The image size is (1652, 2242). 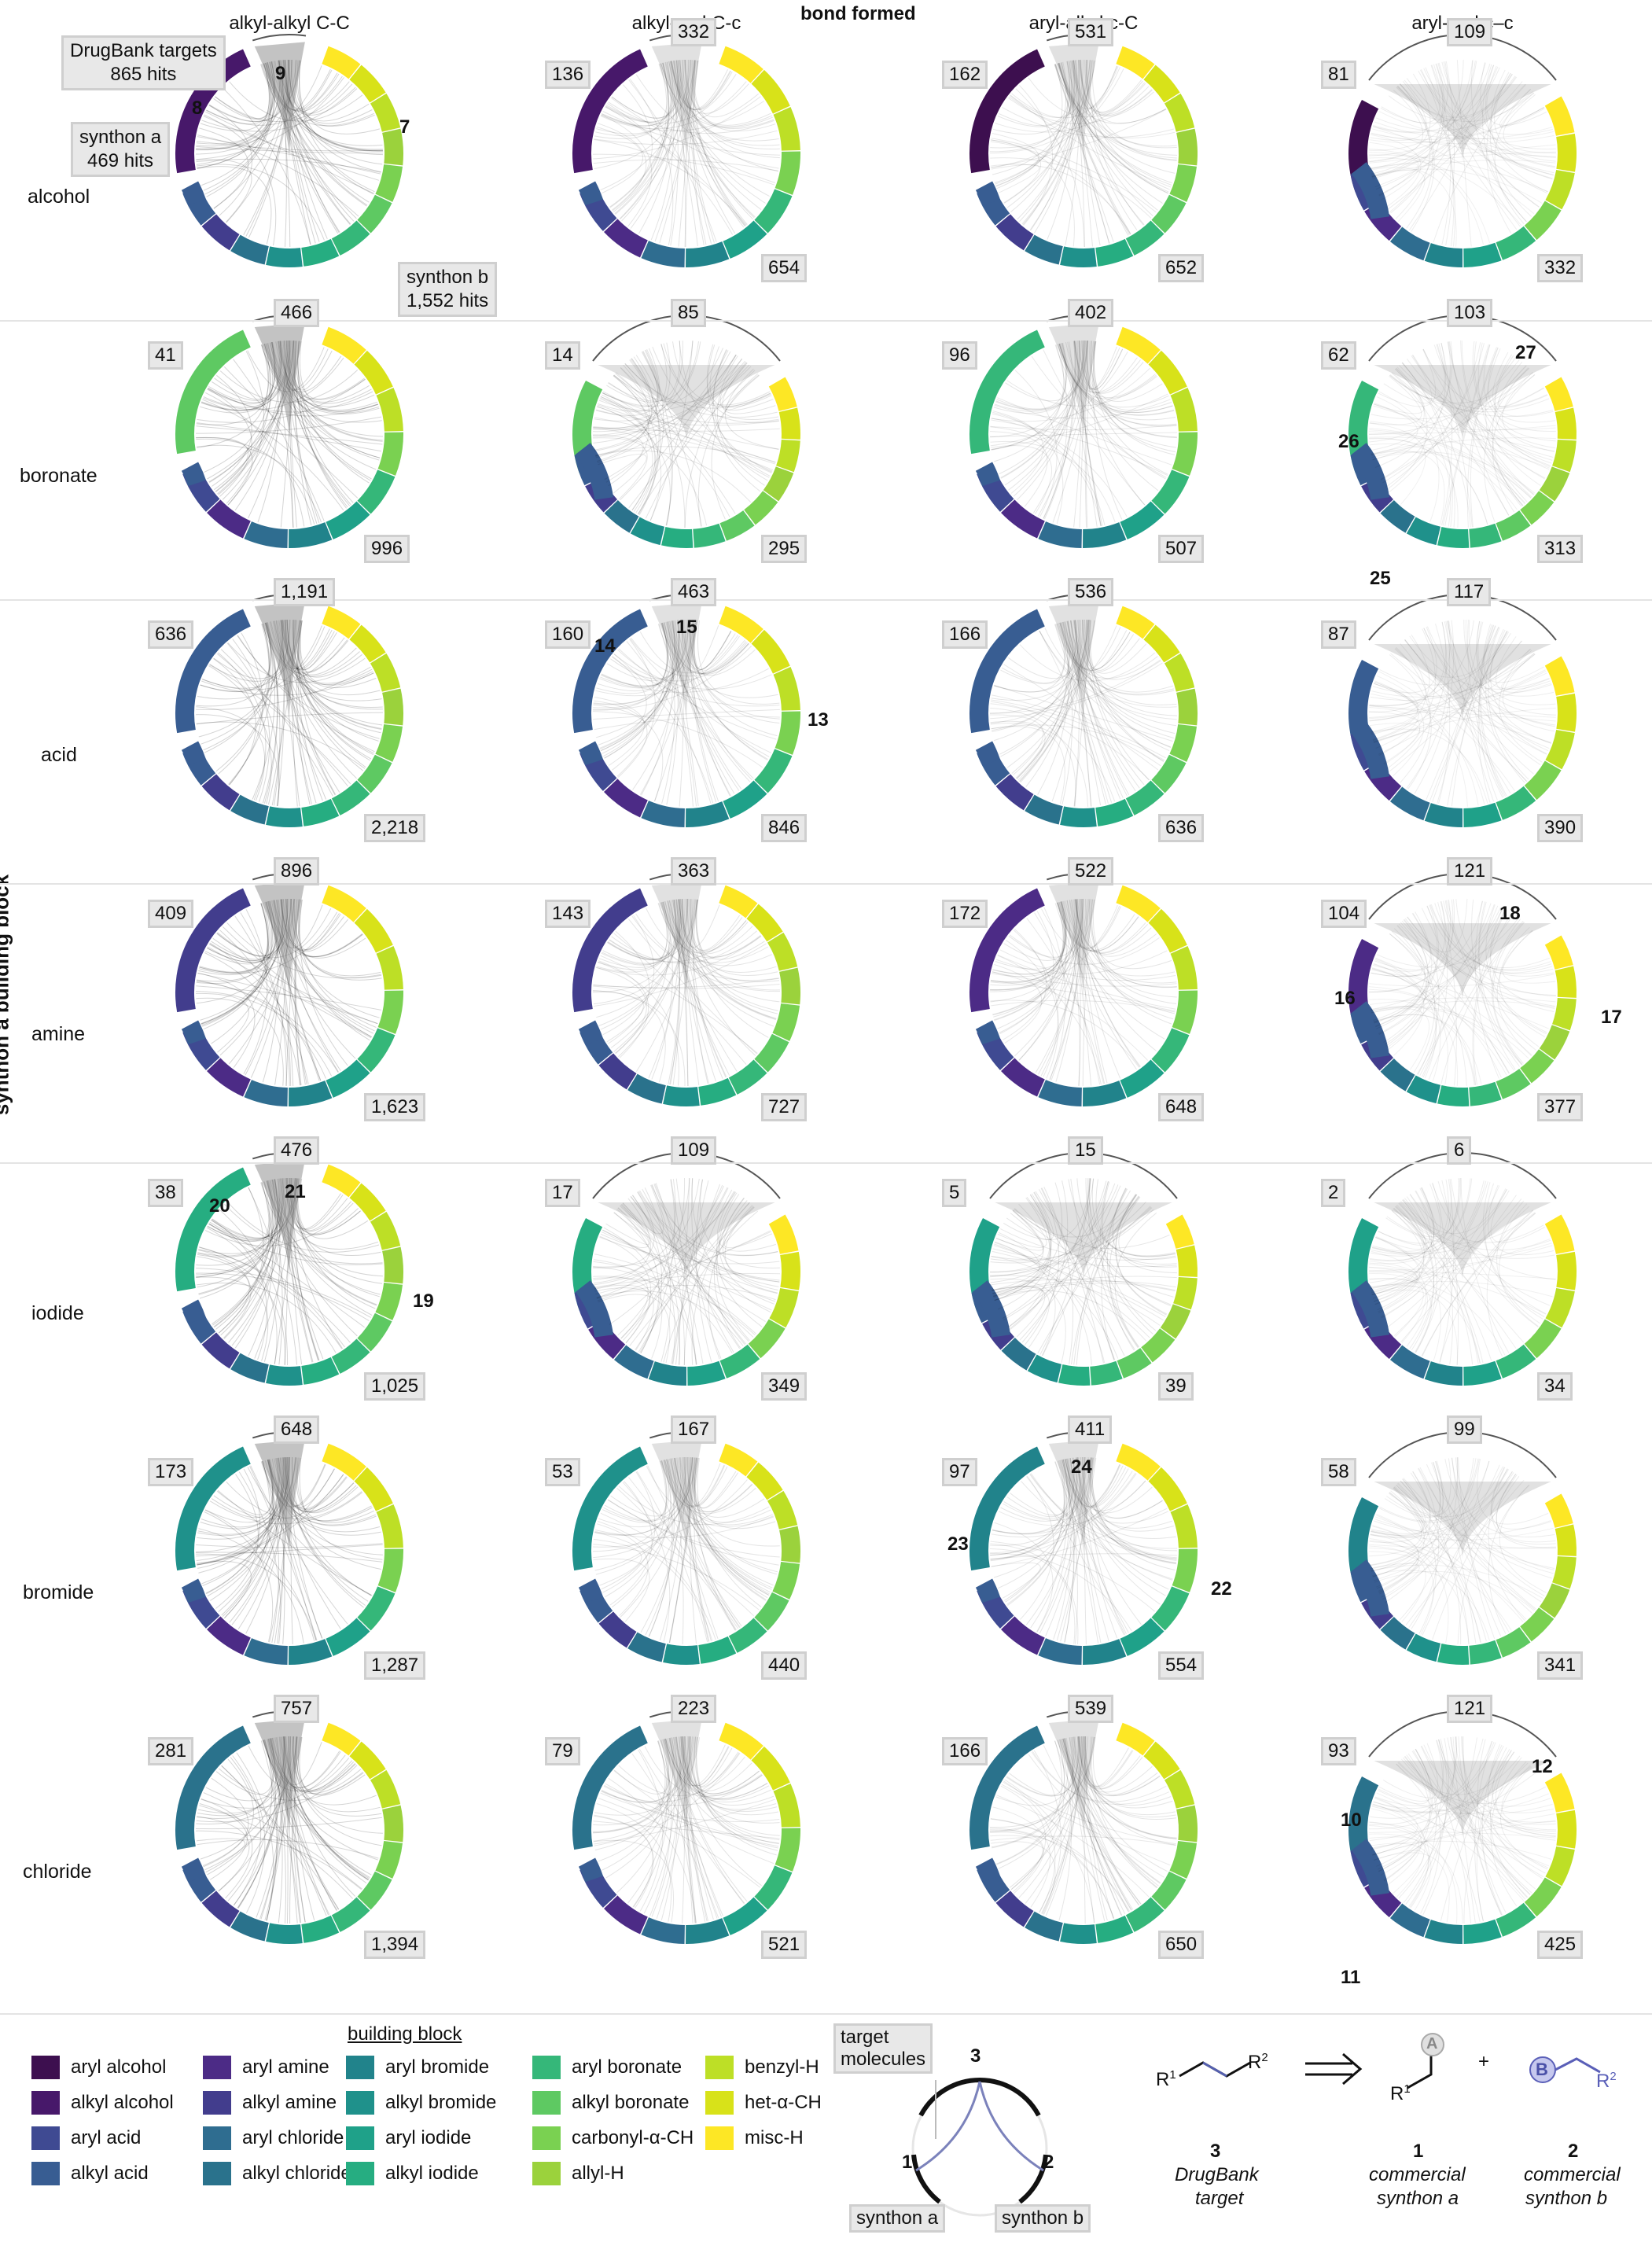 I want to click on compound-3-number: 3, so click(x=1215, y=2151).